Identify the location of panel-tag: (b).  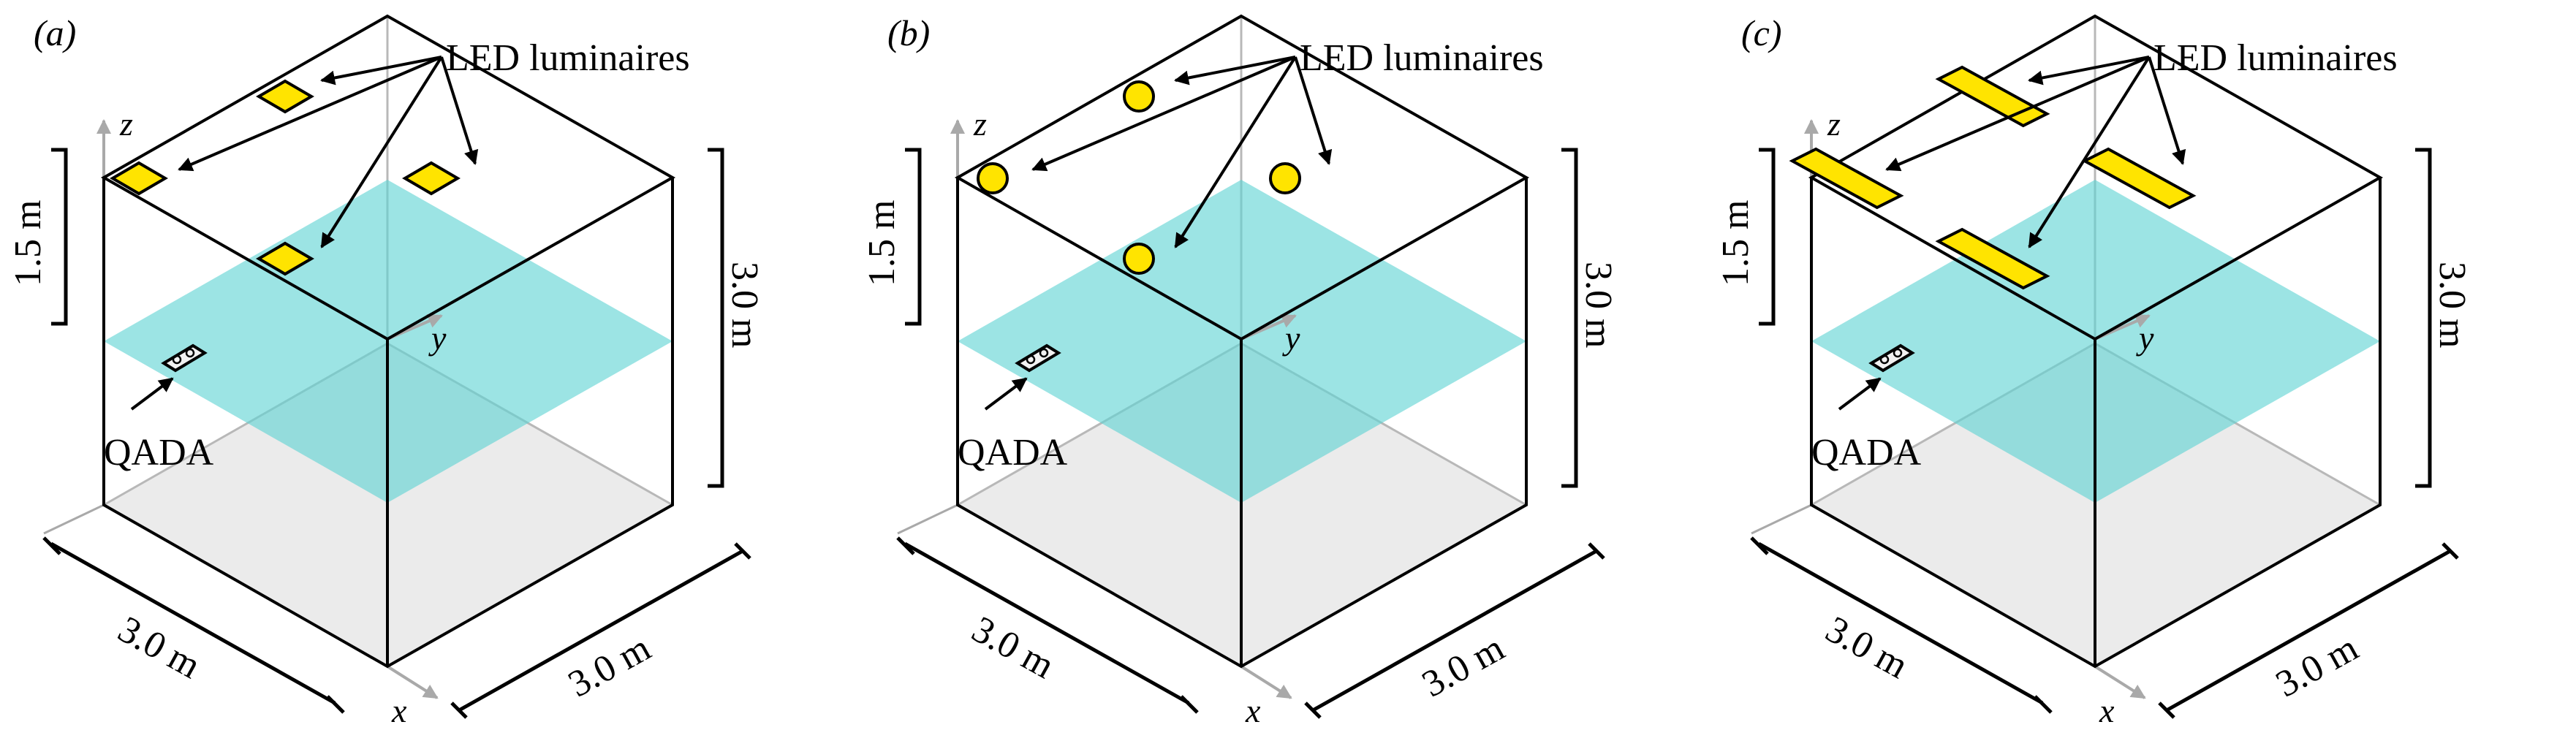
(908, 32).